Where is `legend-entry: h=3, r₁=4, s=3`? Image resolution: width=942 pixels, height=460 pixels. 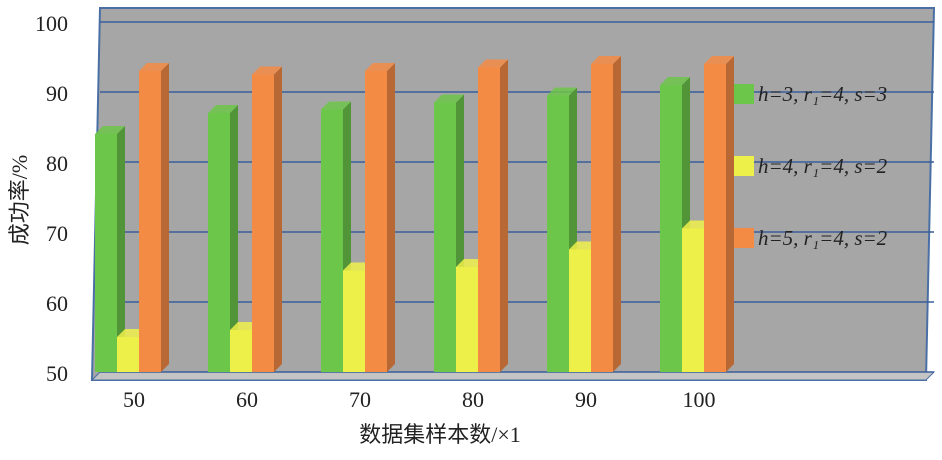 legend-entry: h=3, r₁=4, s=3 is located at coordinates (823, 94).